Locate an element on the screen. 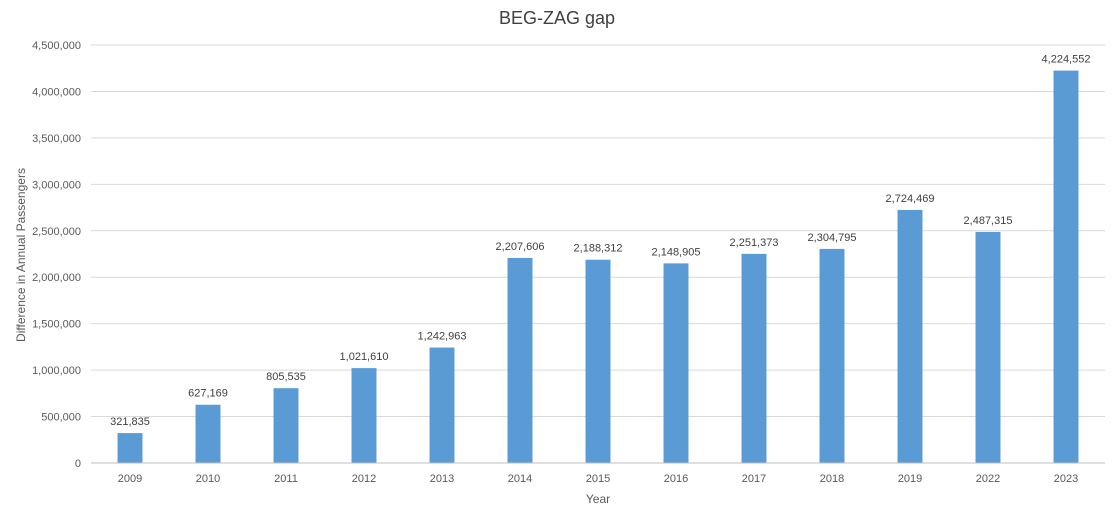 This screenshot has height=520, width=1115. x-tick-label: 2009 is located at coordinates (130, 479).